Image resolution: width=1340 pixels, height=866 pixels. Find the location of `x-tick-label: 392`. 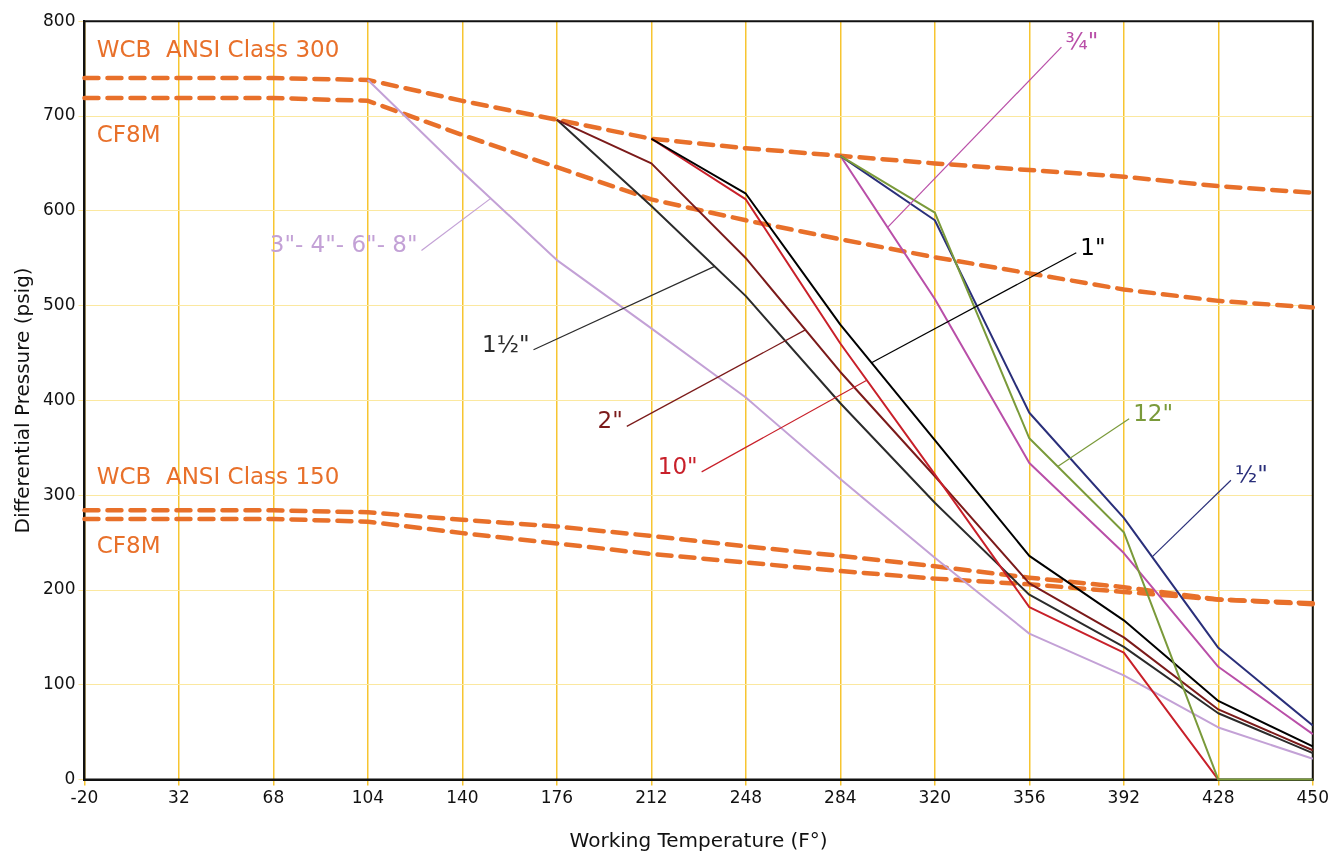

x-tick-label: 392 is located at coordinates (1124, 797).